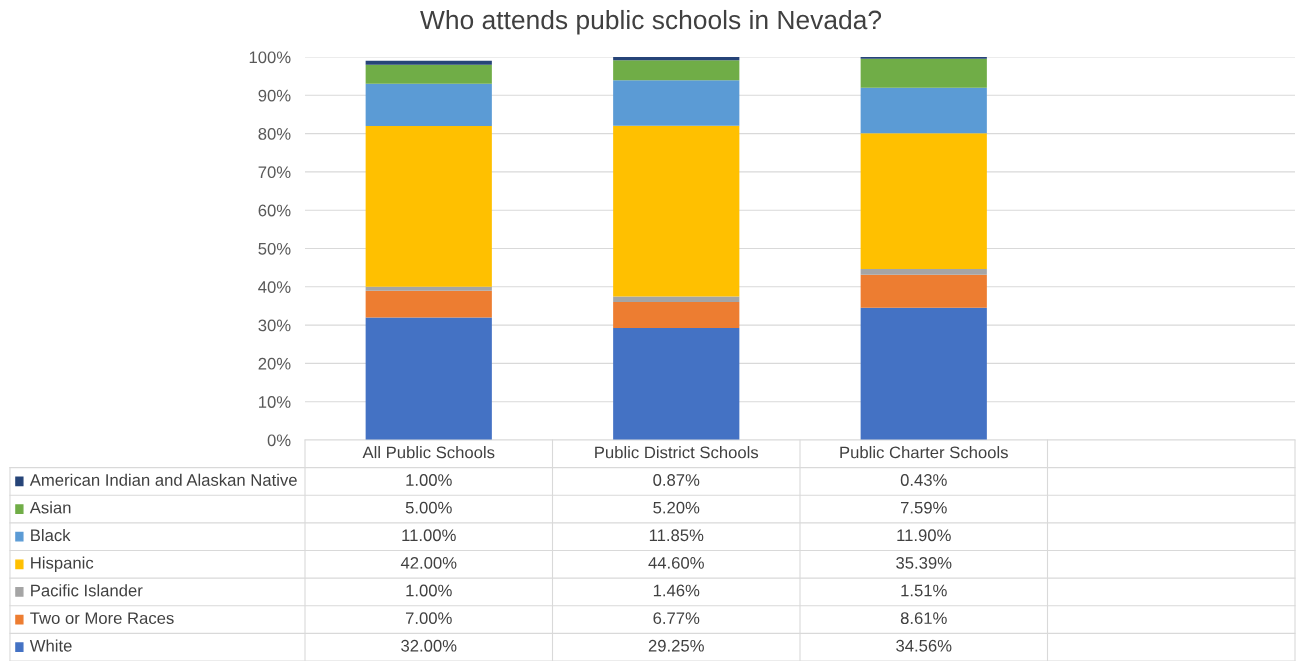 This screenshot has height=661, width=1302. I want to click on y-tick-label: 0%, so click(279, 440).